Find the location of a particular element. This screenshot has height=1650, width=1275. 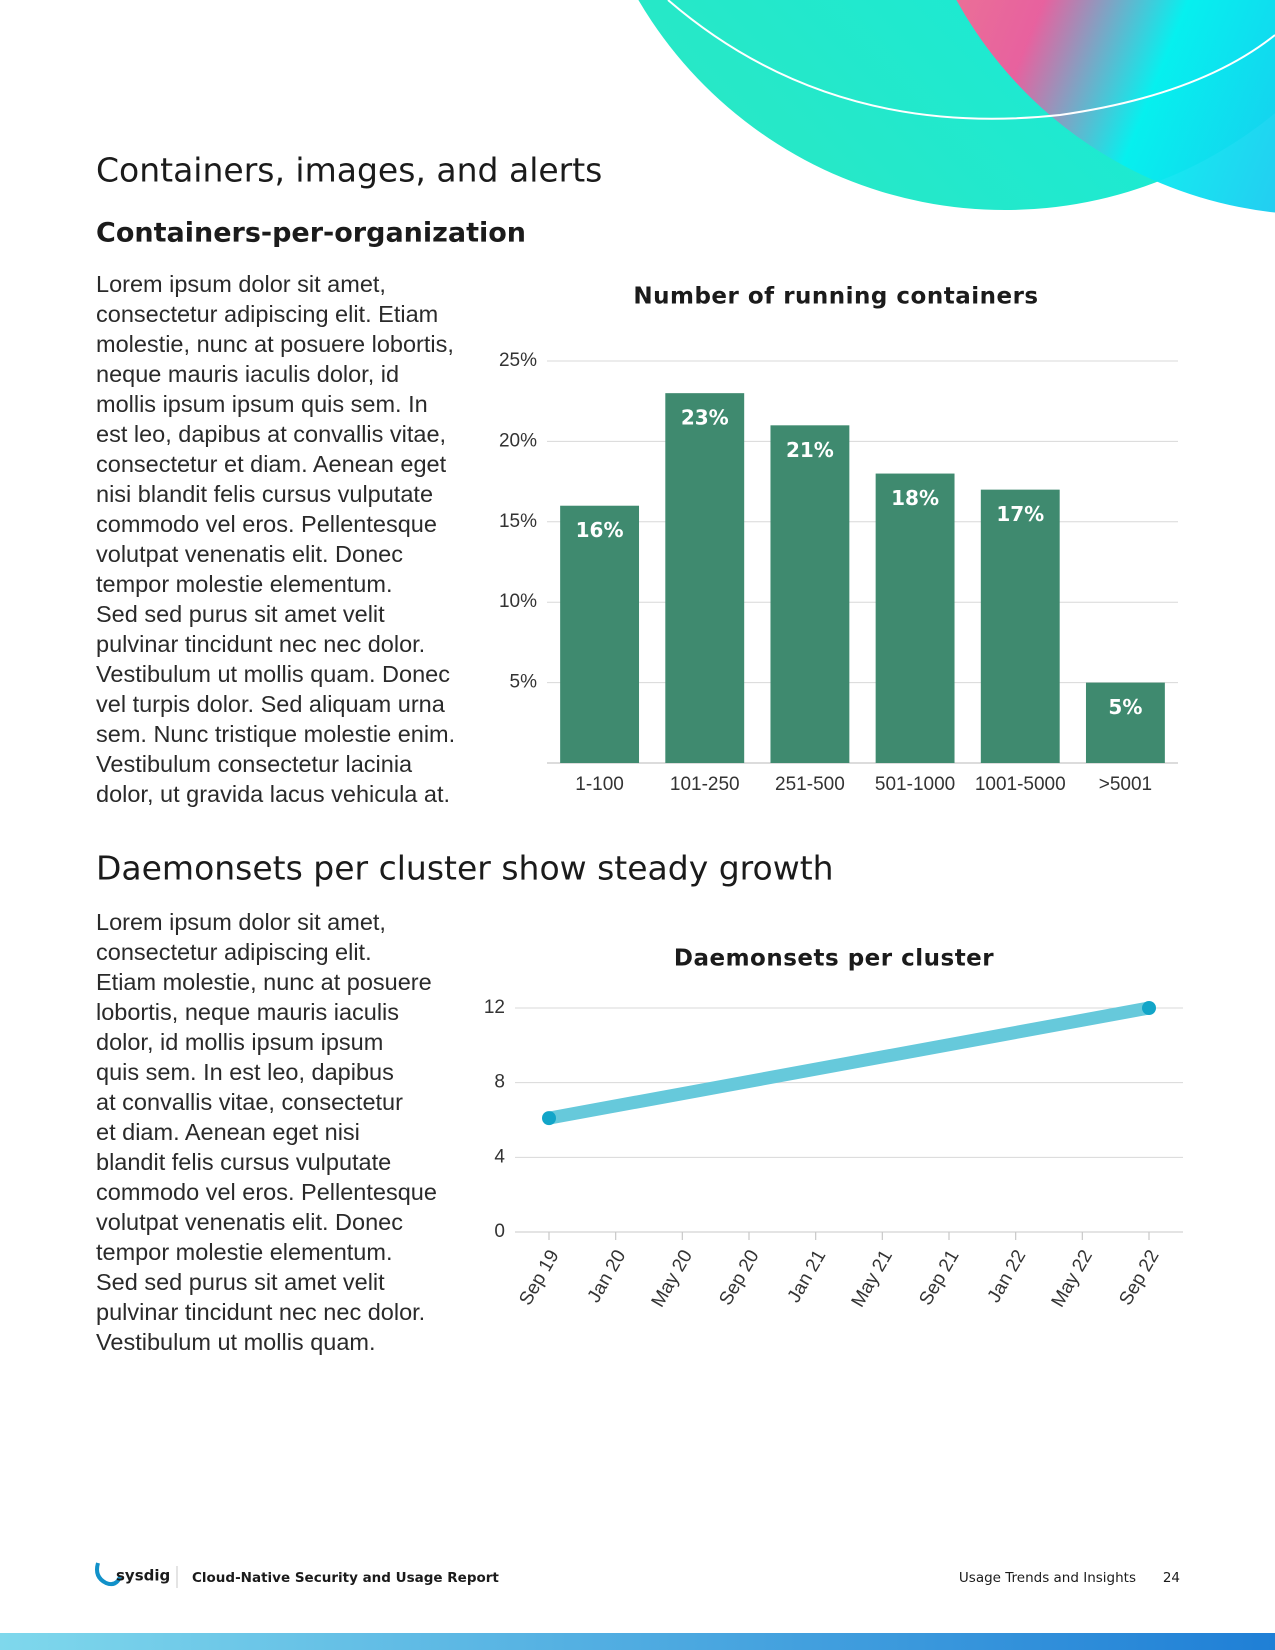

x-tick-label: 1001-5000 is located at coordinates (1020, 784).